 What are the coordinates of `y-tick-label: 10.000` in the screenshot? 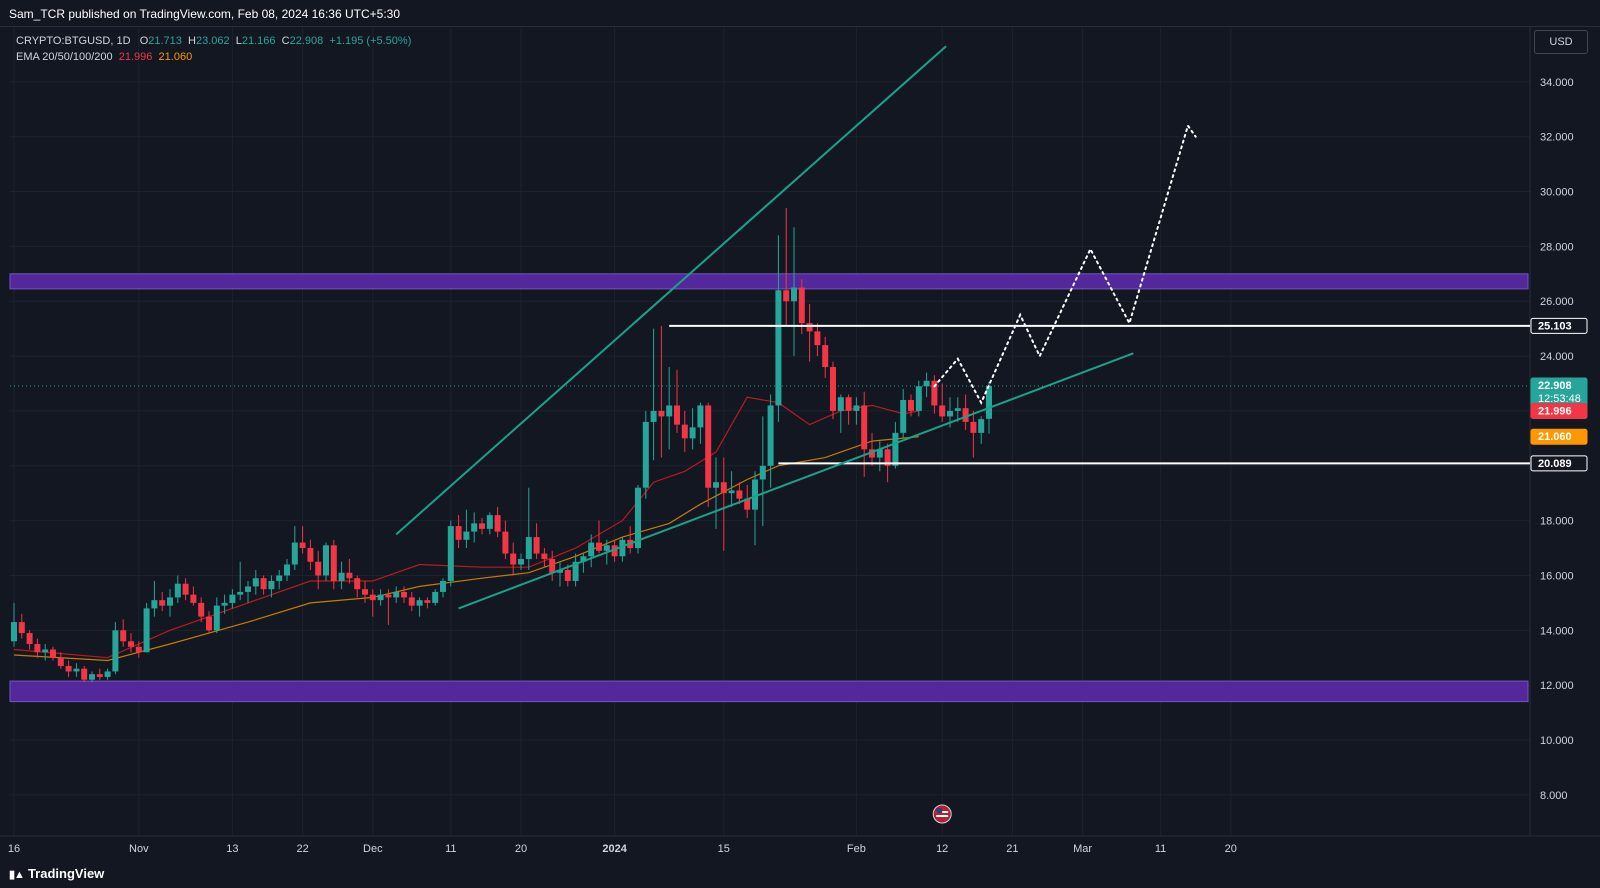 It's located at (1557, 741).